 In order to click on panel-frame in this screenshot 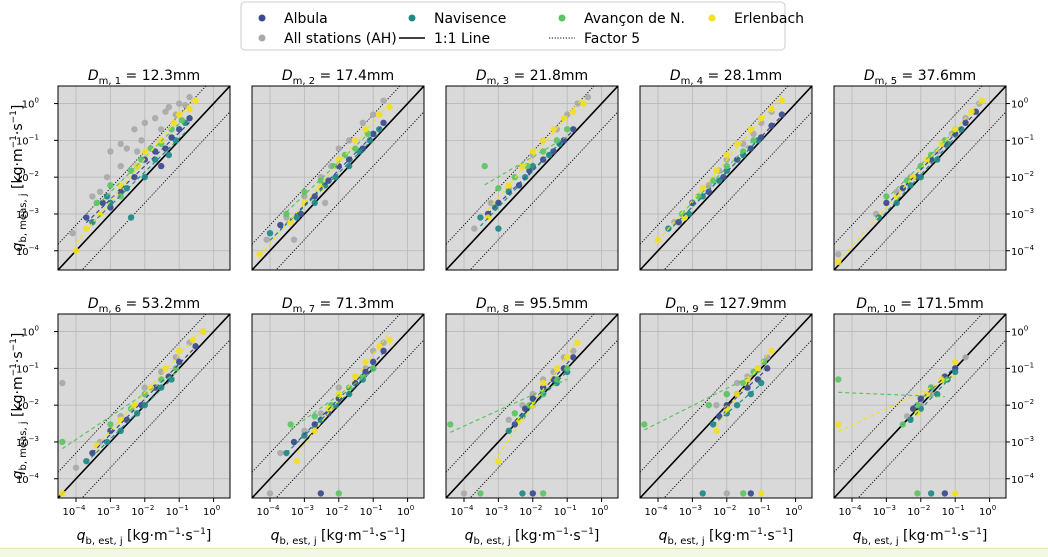, I will do `click(338, 406)`.